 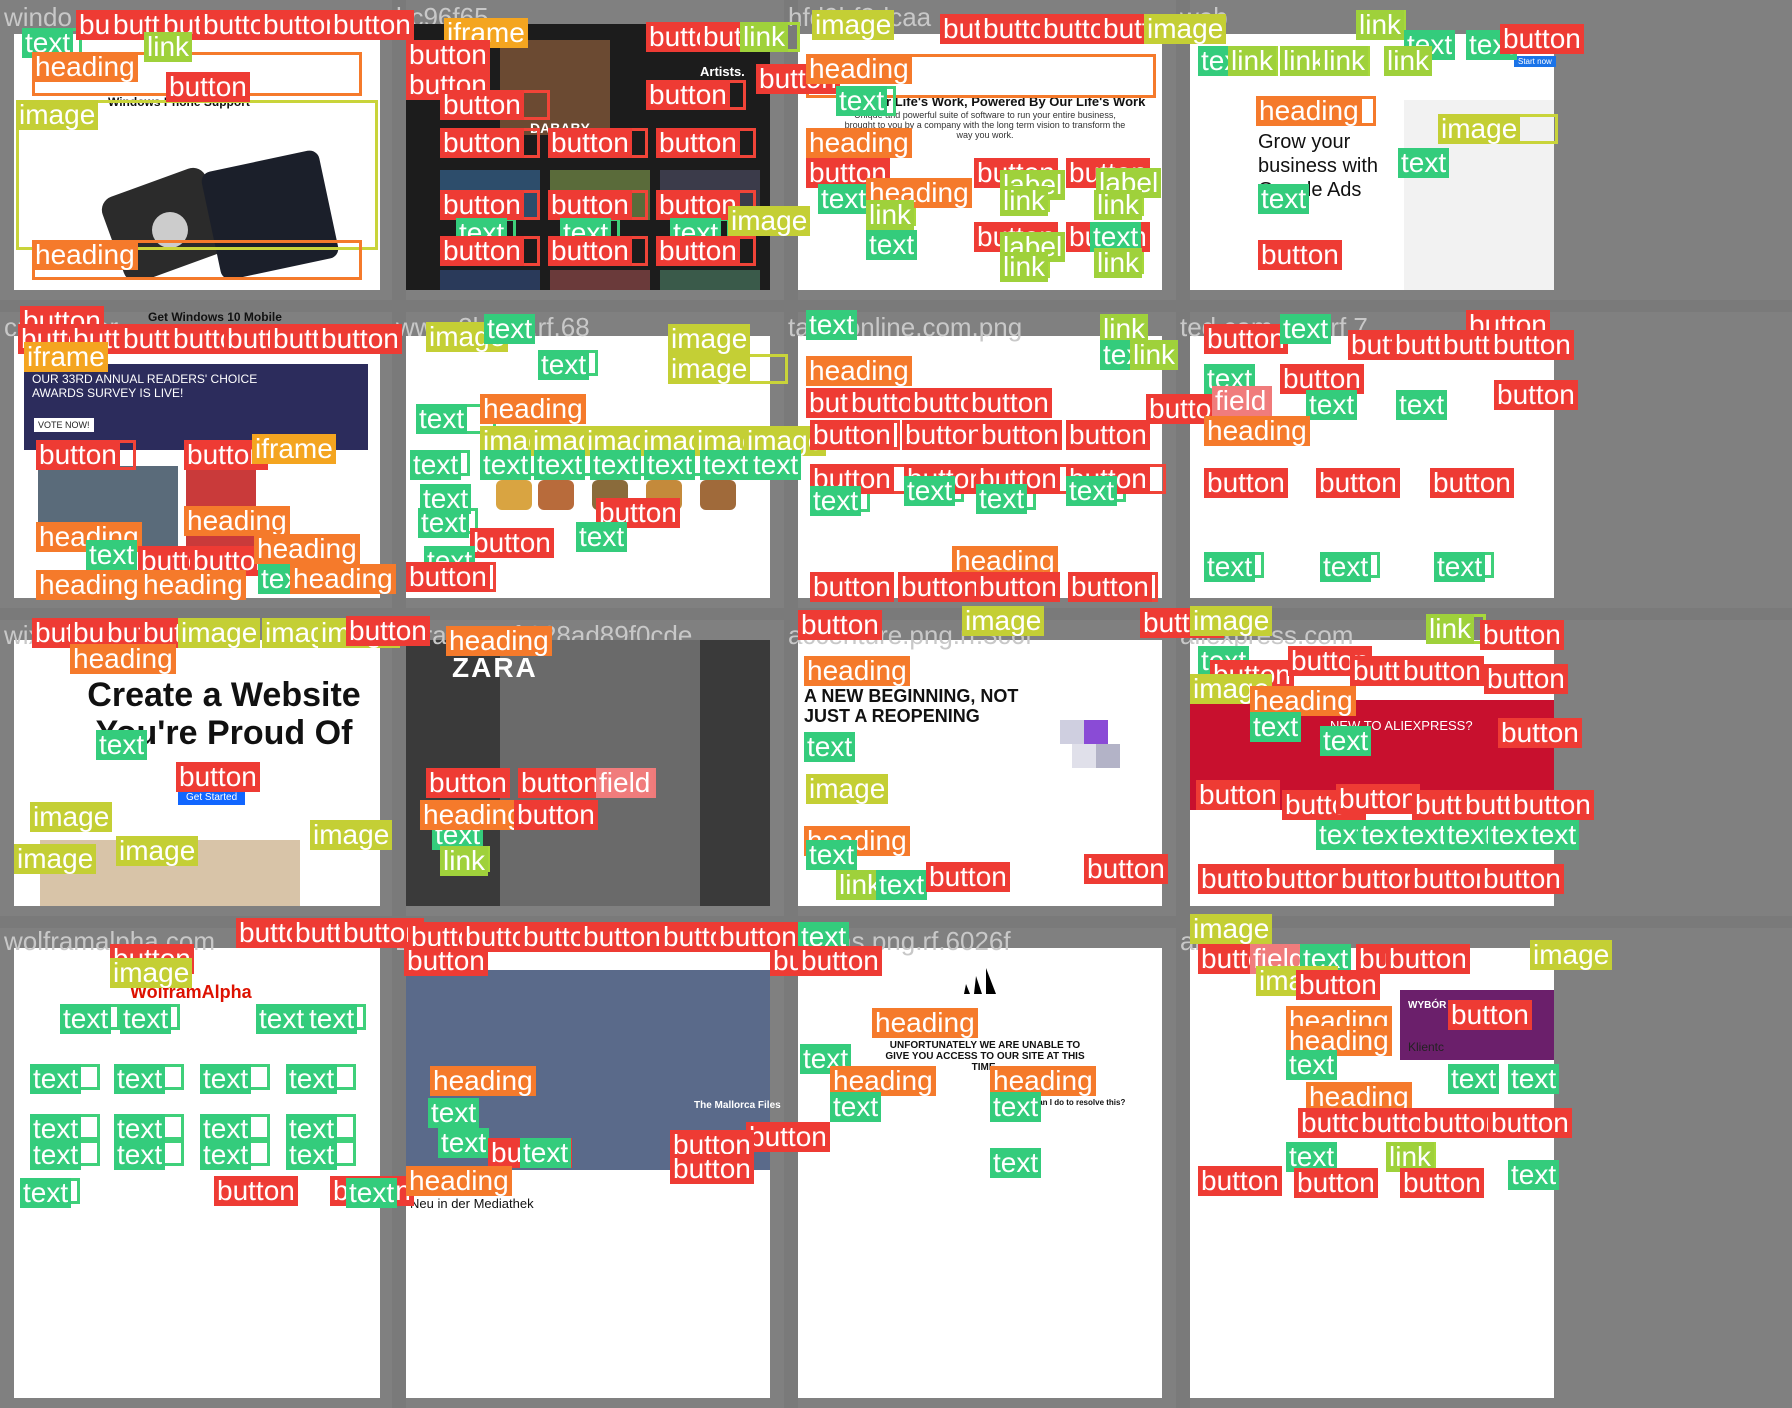 What do you see at coordinates (791, 704) in the screenshot?
I see `grid-gutter` at bounding box center [791, 704].